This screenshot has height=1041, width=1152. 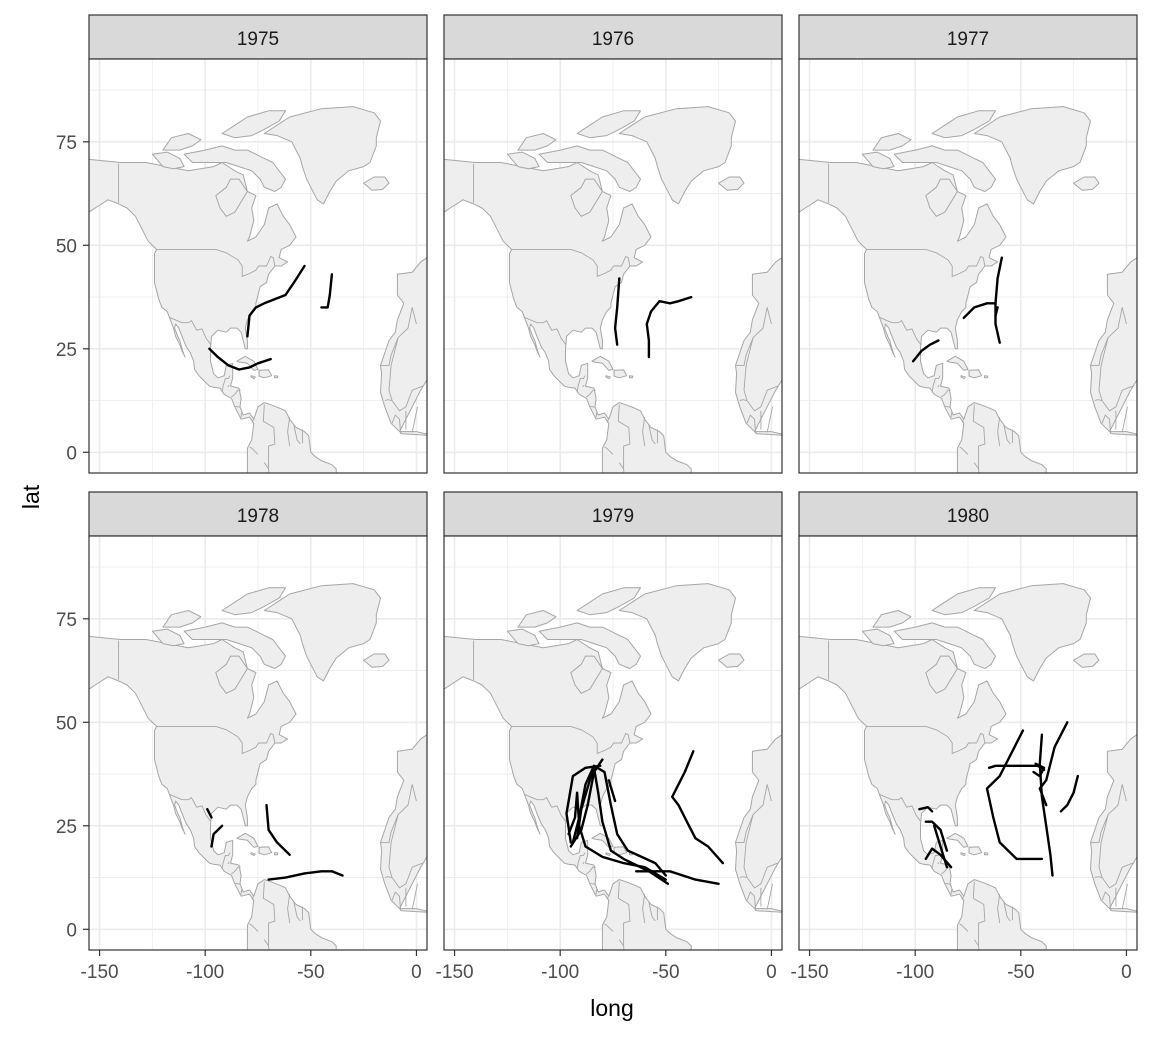 What do you see at coordinates (968, 516) in the screenshot?
I see `facet-strip-label: 1980` at bounding box center [968, 516].